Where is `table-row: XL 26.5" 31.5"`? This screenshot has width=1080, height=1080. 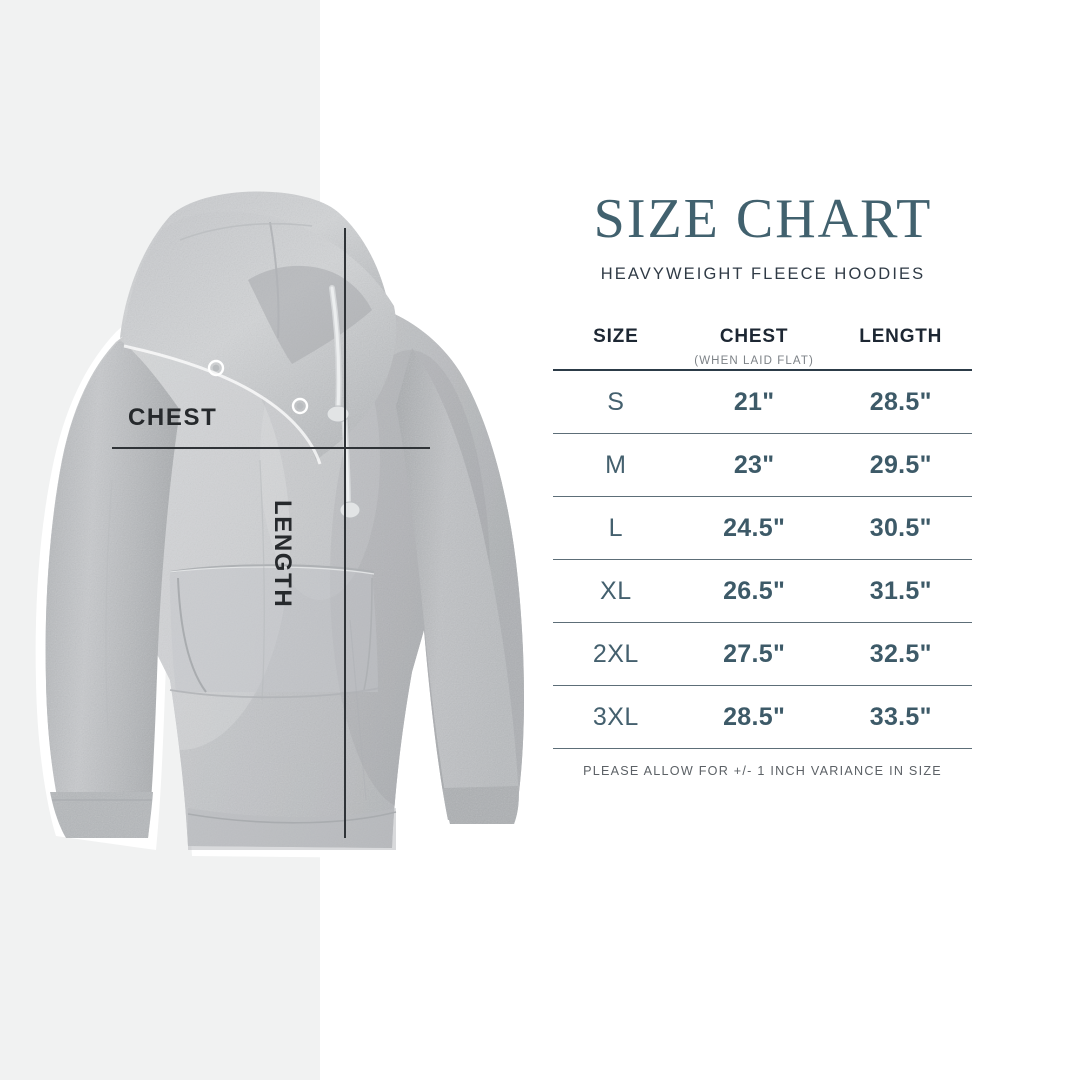 table-row: XL 26.5" 31.5" is located at coordinates (762, 591).